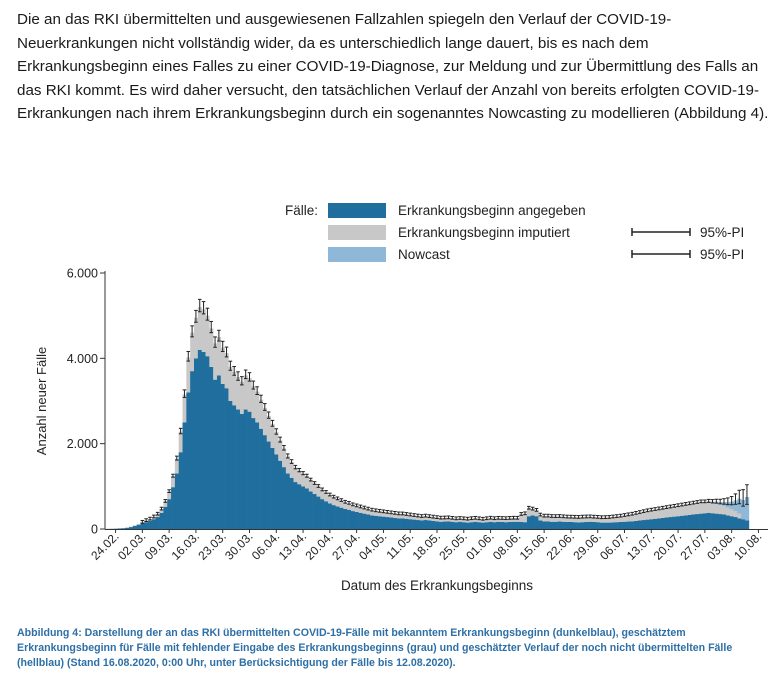 This screenshot has width=782, height=680. Describe the element at coordinates (292, 545) in the screenshot. I see `x-tick-label: 13.04.` at that location.